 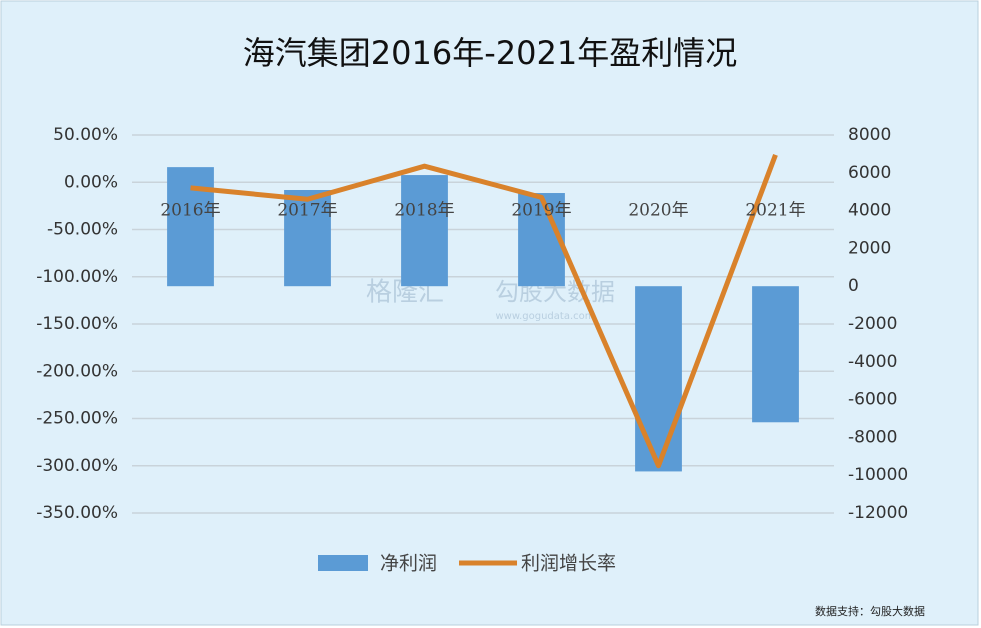 I want to click on y-tick-label: -200.00%, so click(x=77, y=371).